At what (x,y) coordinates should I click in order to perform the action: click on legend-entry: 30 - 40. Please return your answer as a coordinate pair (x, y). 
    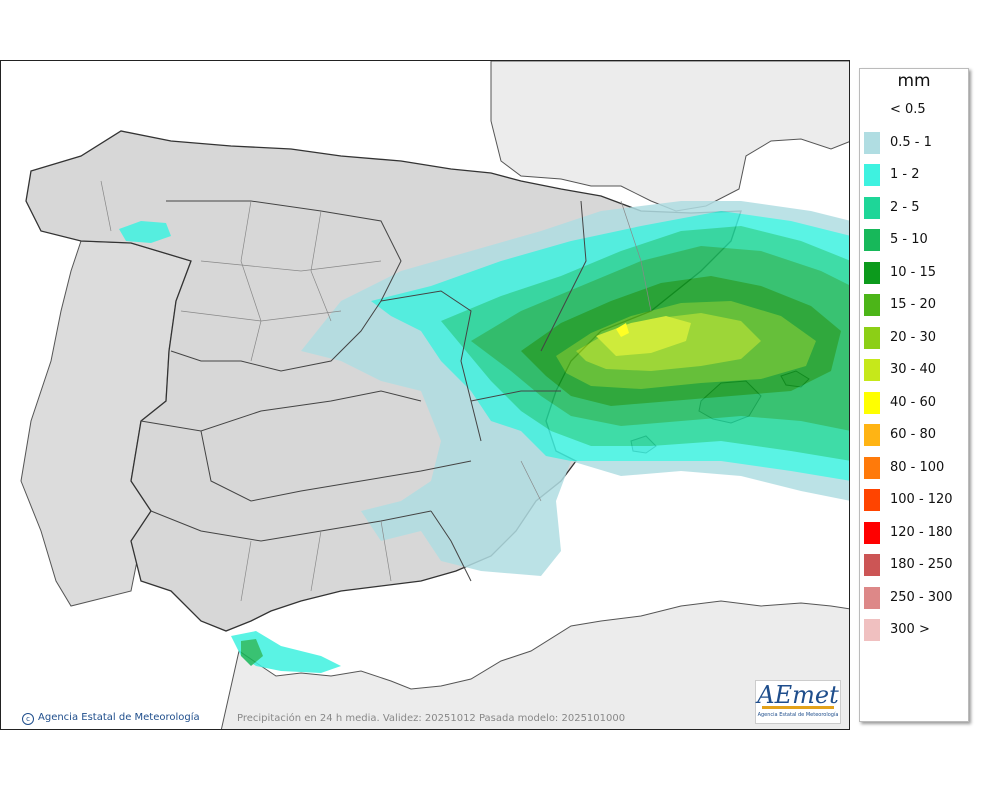
    Looking at the image, I should click on (916, 370).